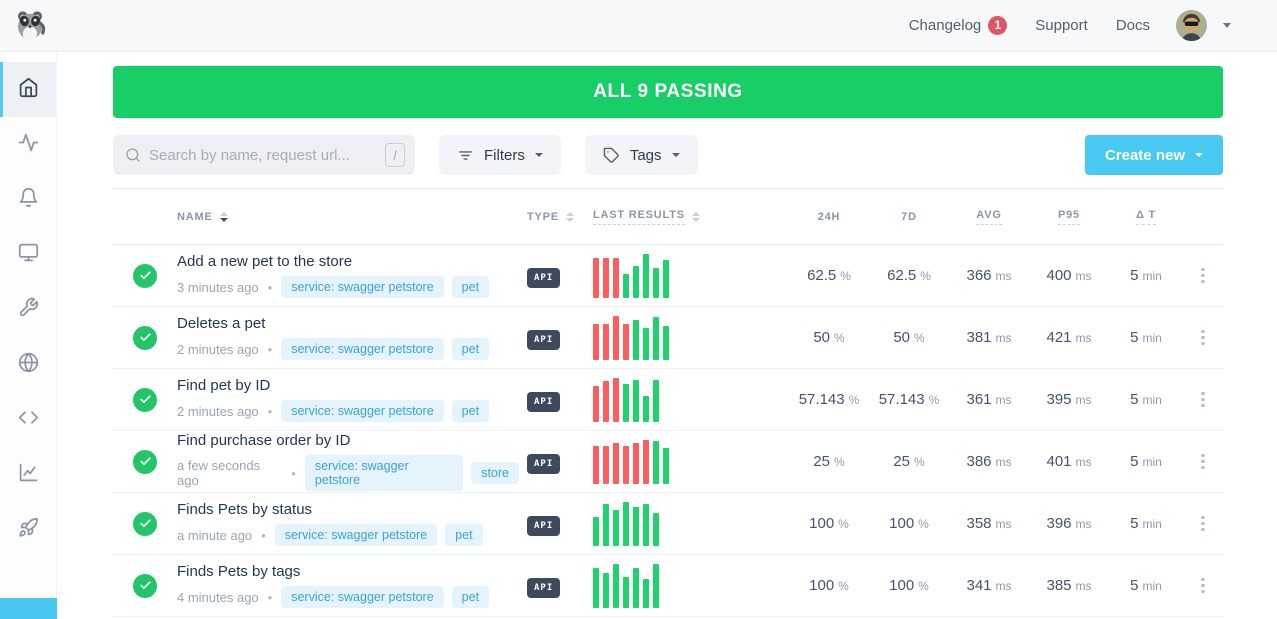  Describe the element at coordinates (28, 608) in the screenshot. I see `sidebar-bottom-highlight` at that location.